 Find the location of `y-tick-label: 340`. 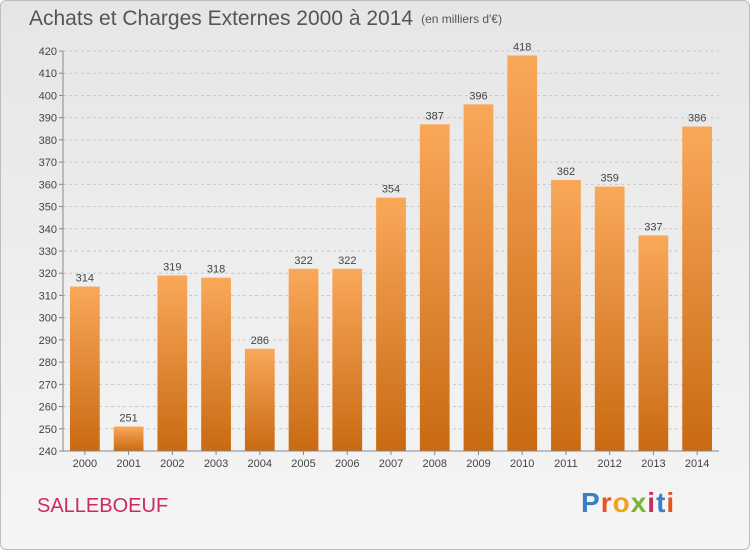

y-tick-label: 340 is located at coordinates (48, 230).